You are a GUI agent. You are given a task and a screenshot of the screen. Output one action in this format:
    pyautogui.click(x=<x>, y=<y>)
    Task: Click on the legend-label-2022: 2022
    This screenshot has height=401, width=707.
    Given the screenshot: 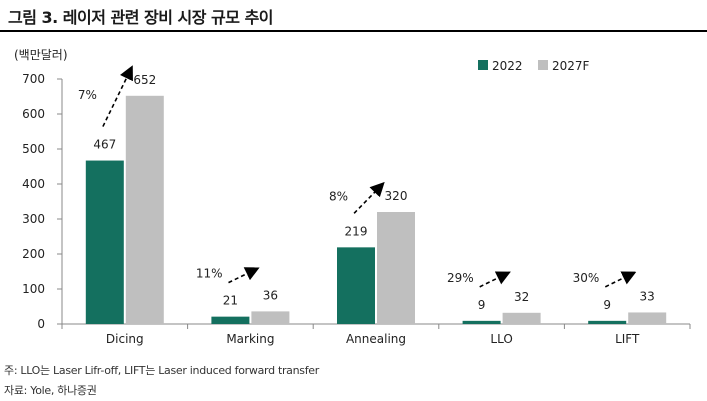 What is the action you would take?
    pyautogui.click(x=507, y=66)
    